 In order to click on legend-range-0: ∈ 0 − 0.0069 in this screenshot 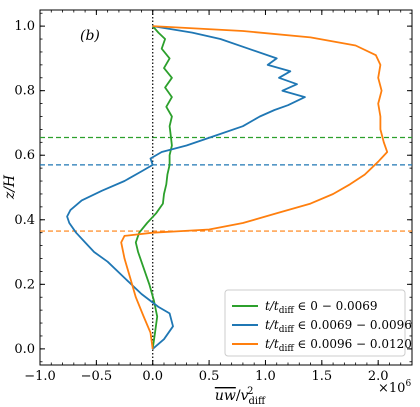, I will do `click(336, 306)`.